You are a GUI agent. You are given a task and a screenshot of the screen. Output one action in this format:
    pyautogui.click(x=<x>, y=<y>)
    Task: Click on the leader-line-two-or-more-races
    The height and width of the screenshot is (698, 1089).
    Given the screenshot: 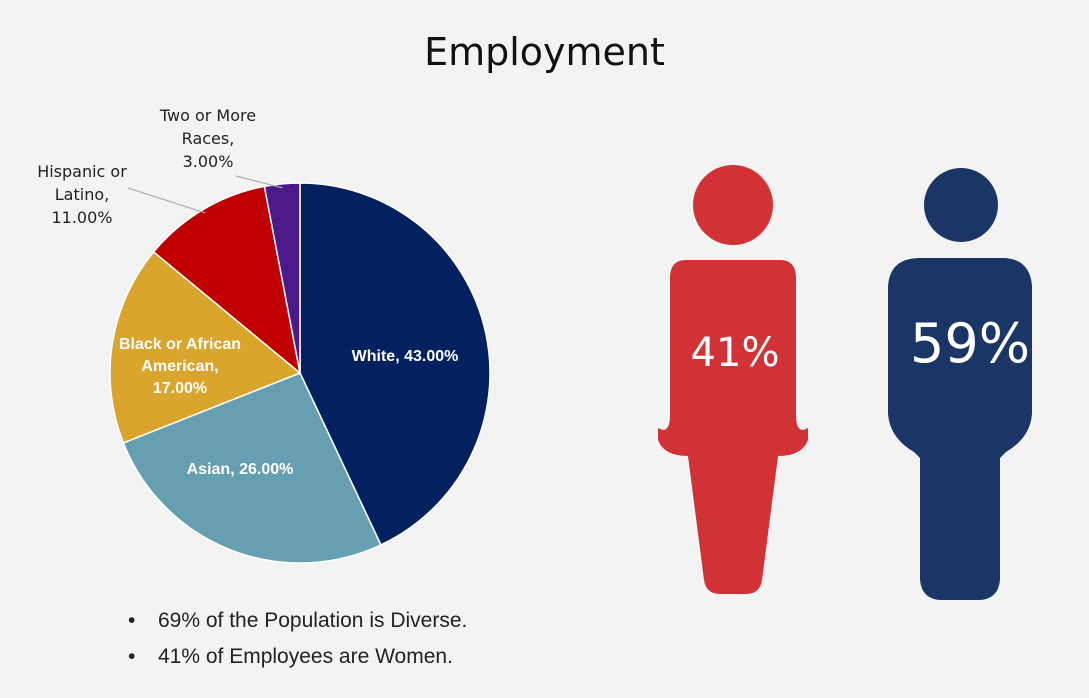 What is the action you would take?
    pyautogui.click(x=259, y=182)
    